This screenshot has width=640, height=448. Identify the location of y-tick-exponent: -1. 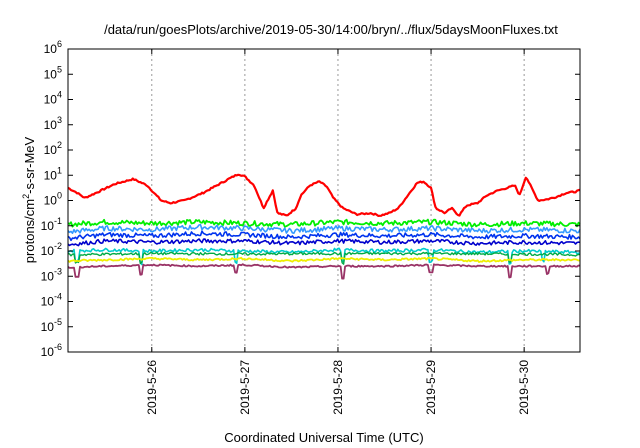
(58, 221).